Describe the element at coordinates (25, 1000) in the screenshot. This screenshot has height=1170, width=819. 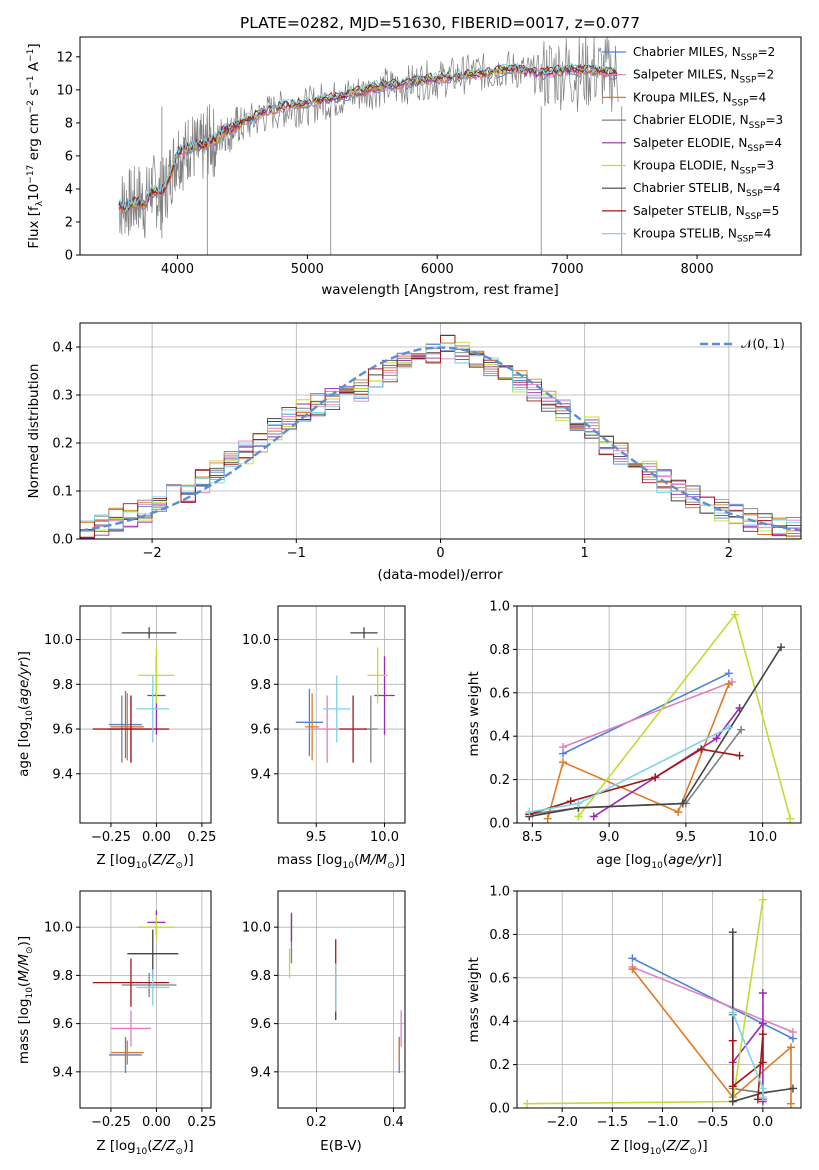
I see `y-axis-label: mass [log10(M/M⊙)]` at that location.